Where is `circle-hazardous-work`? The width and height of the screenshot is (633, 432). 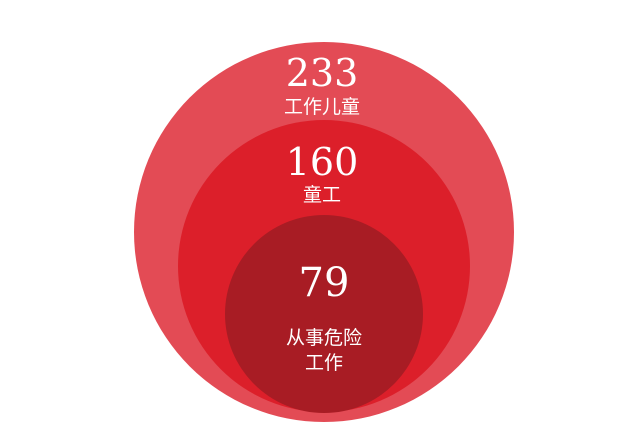 circle-hazardous-work is located at coordinates (324, 314).